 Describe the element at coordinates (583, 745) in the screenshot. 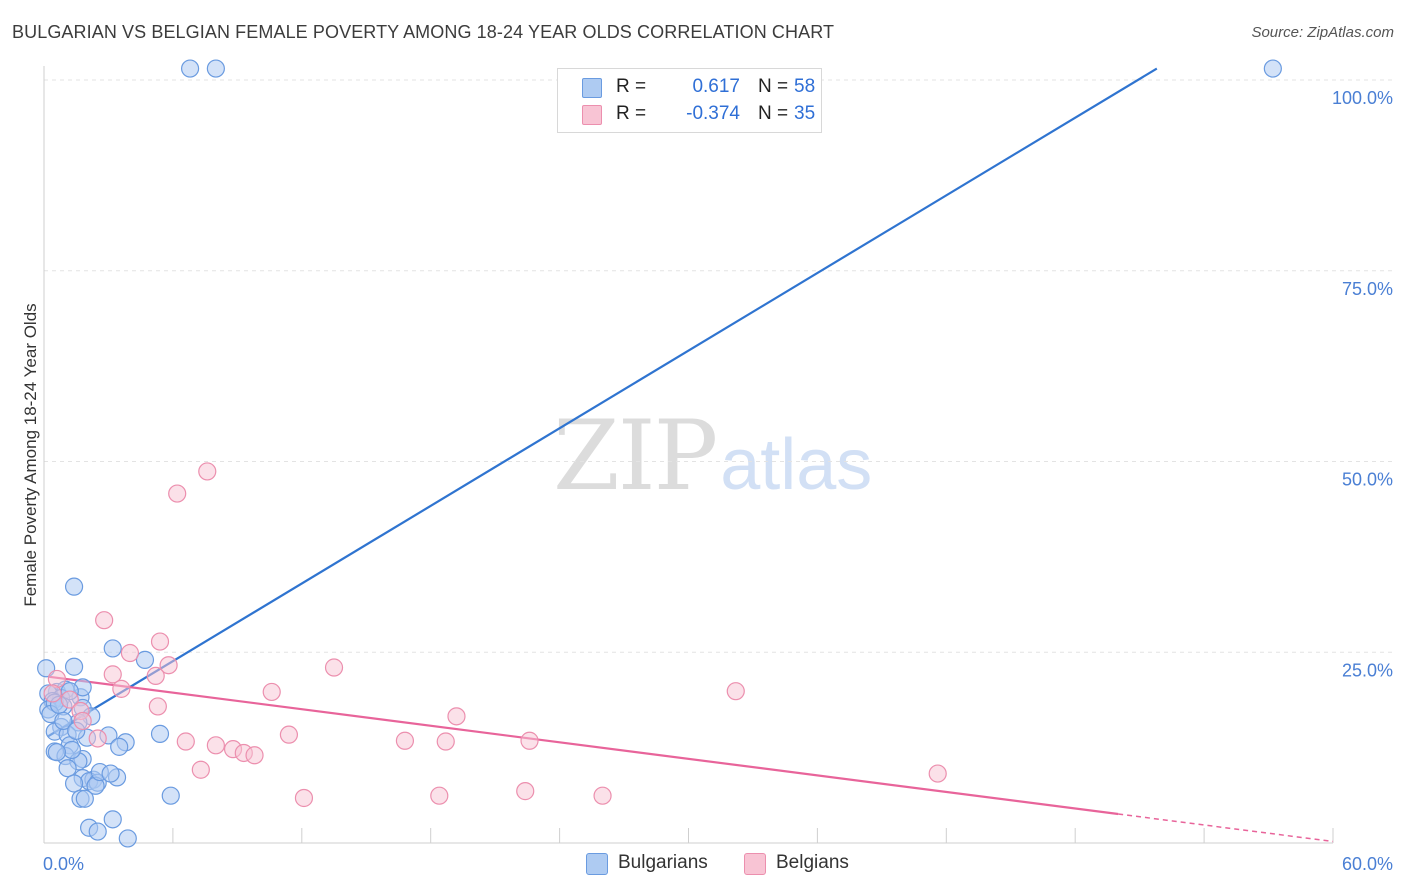

I see `belgians-trend-line` at that location.